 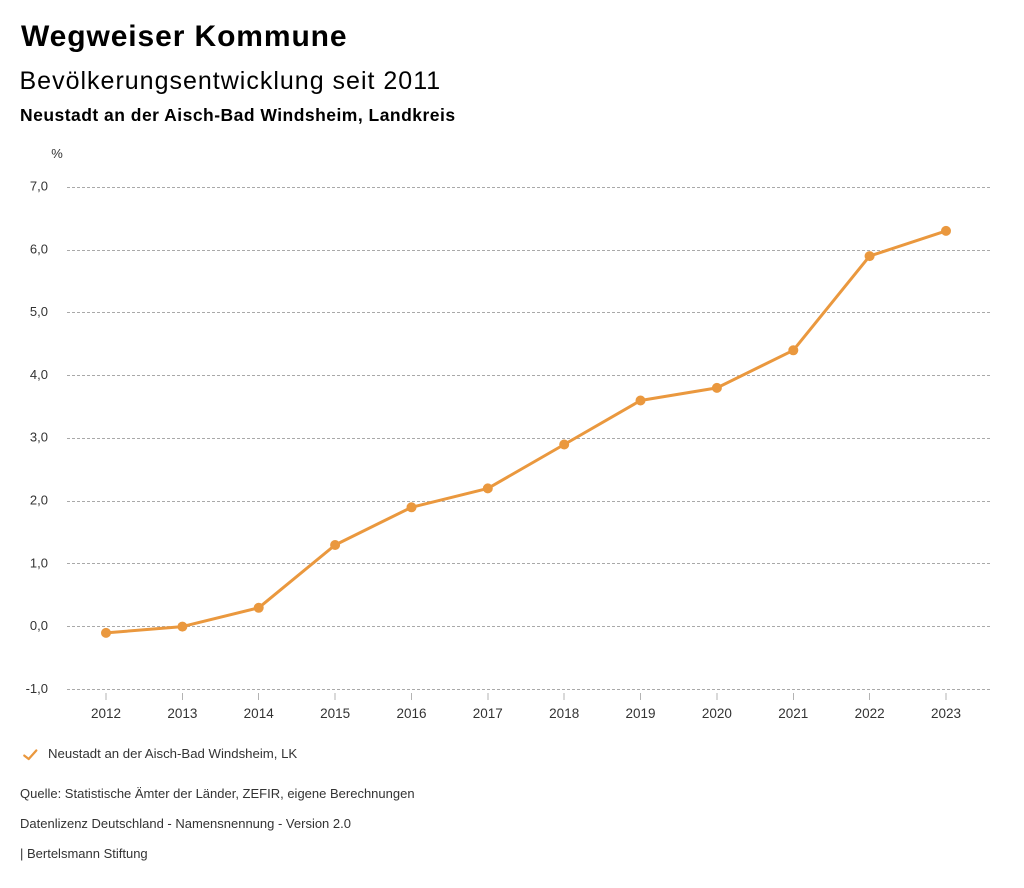 What do you see at coordinates (39, 500) in the screenshot?
I see `svg-text: 2,0` at bounding box center [39, 500].